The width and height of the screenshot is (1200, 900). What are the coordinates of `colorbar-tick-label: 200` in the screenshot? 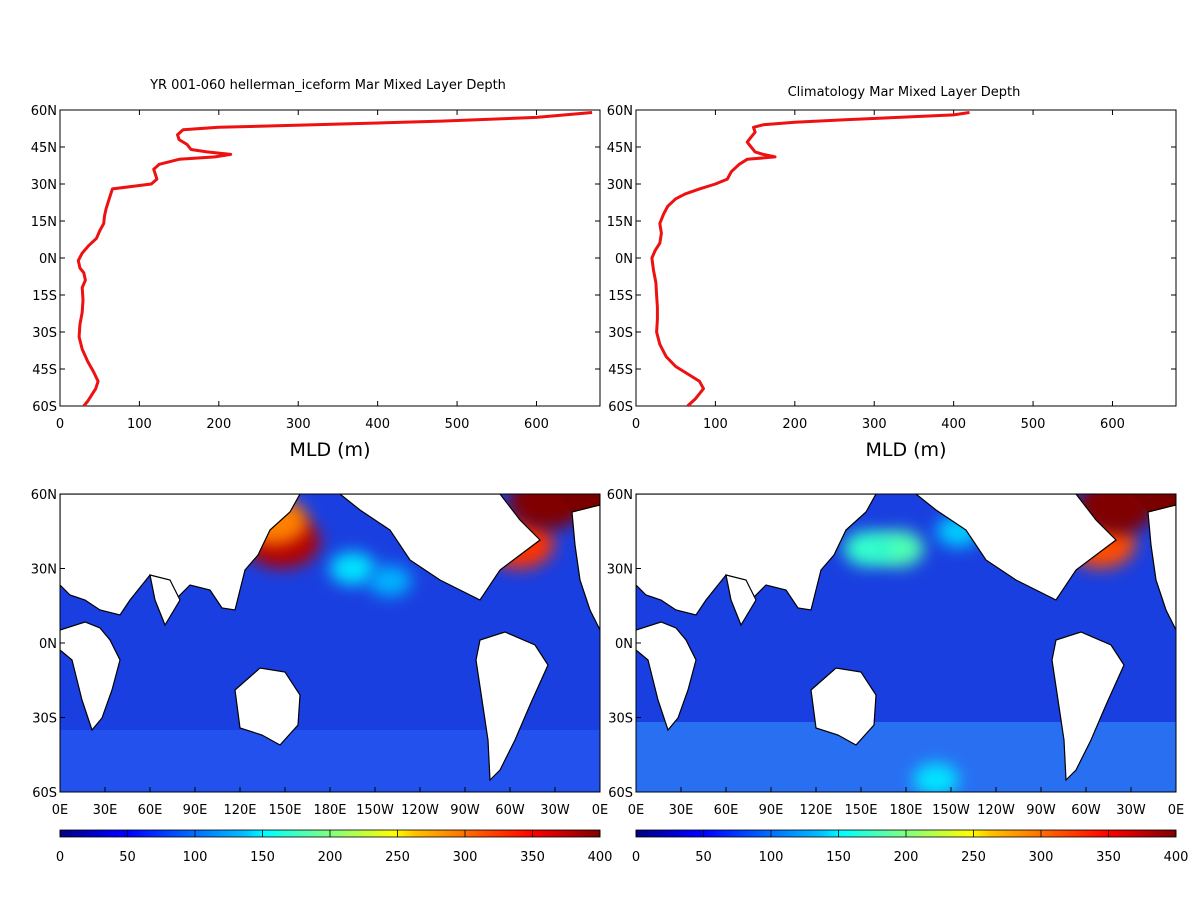 It's located at (330, 857).